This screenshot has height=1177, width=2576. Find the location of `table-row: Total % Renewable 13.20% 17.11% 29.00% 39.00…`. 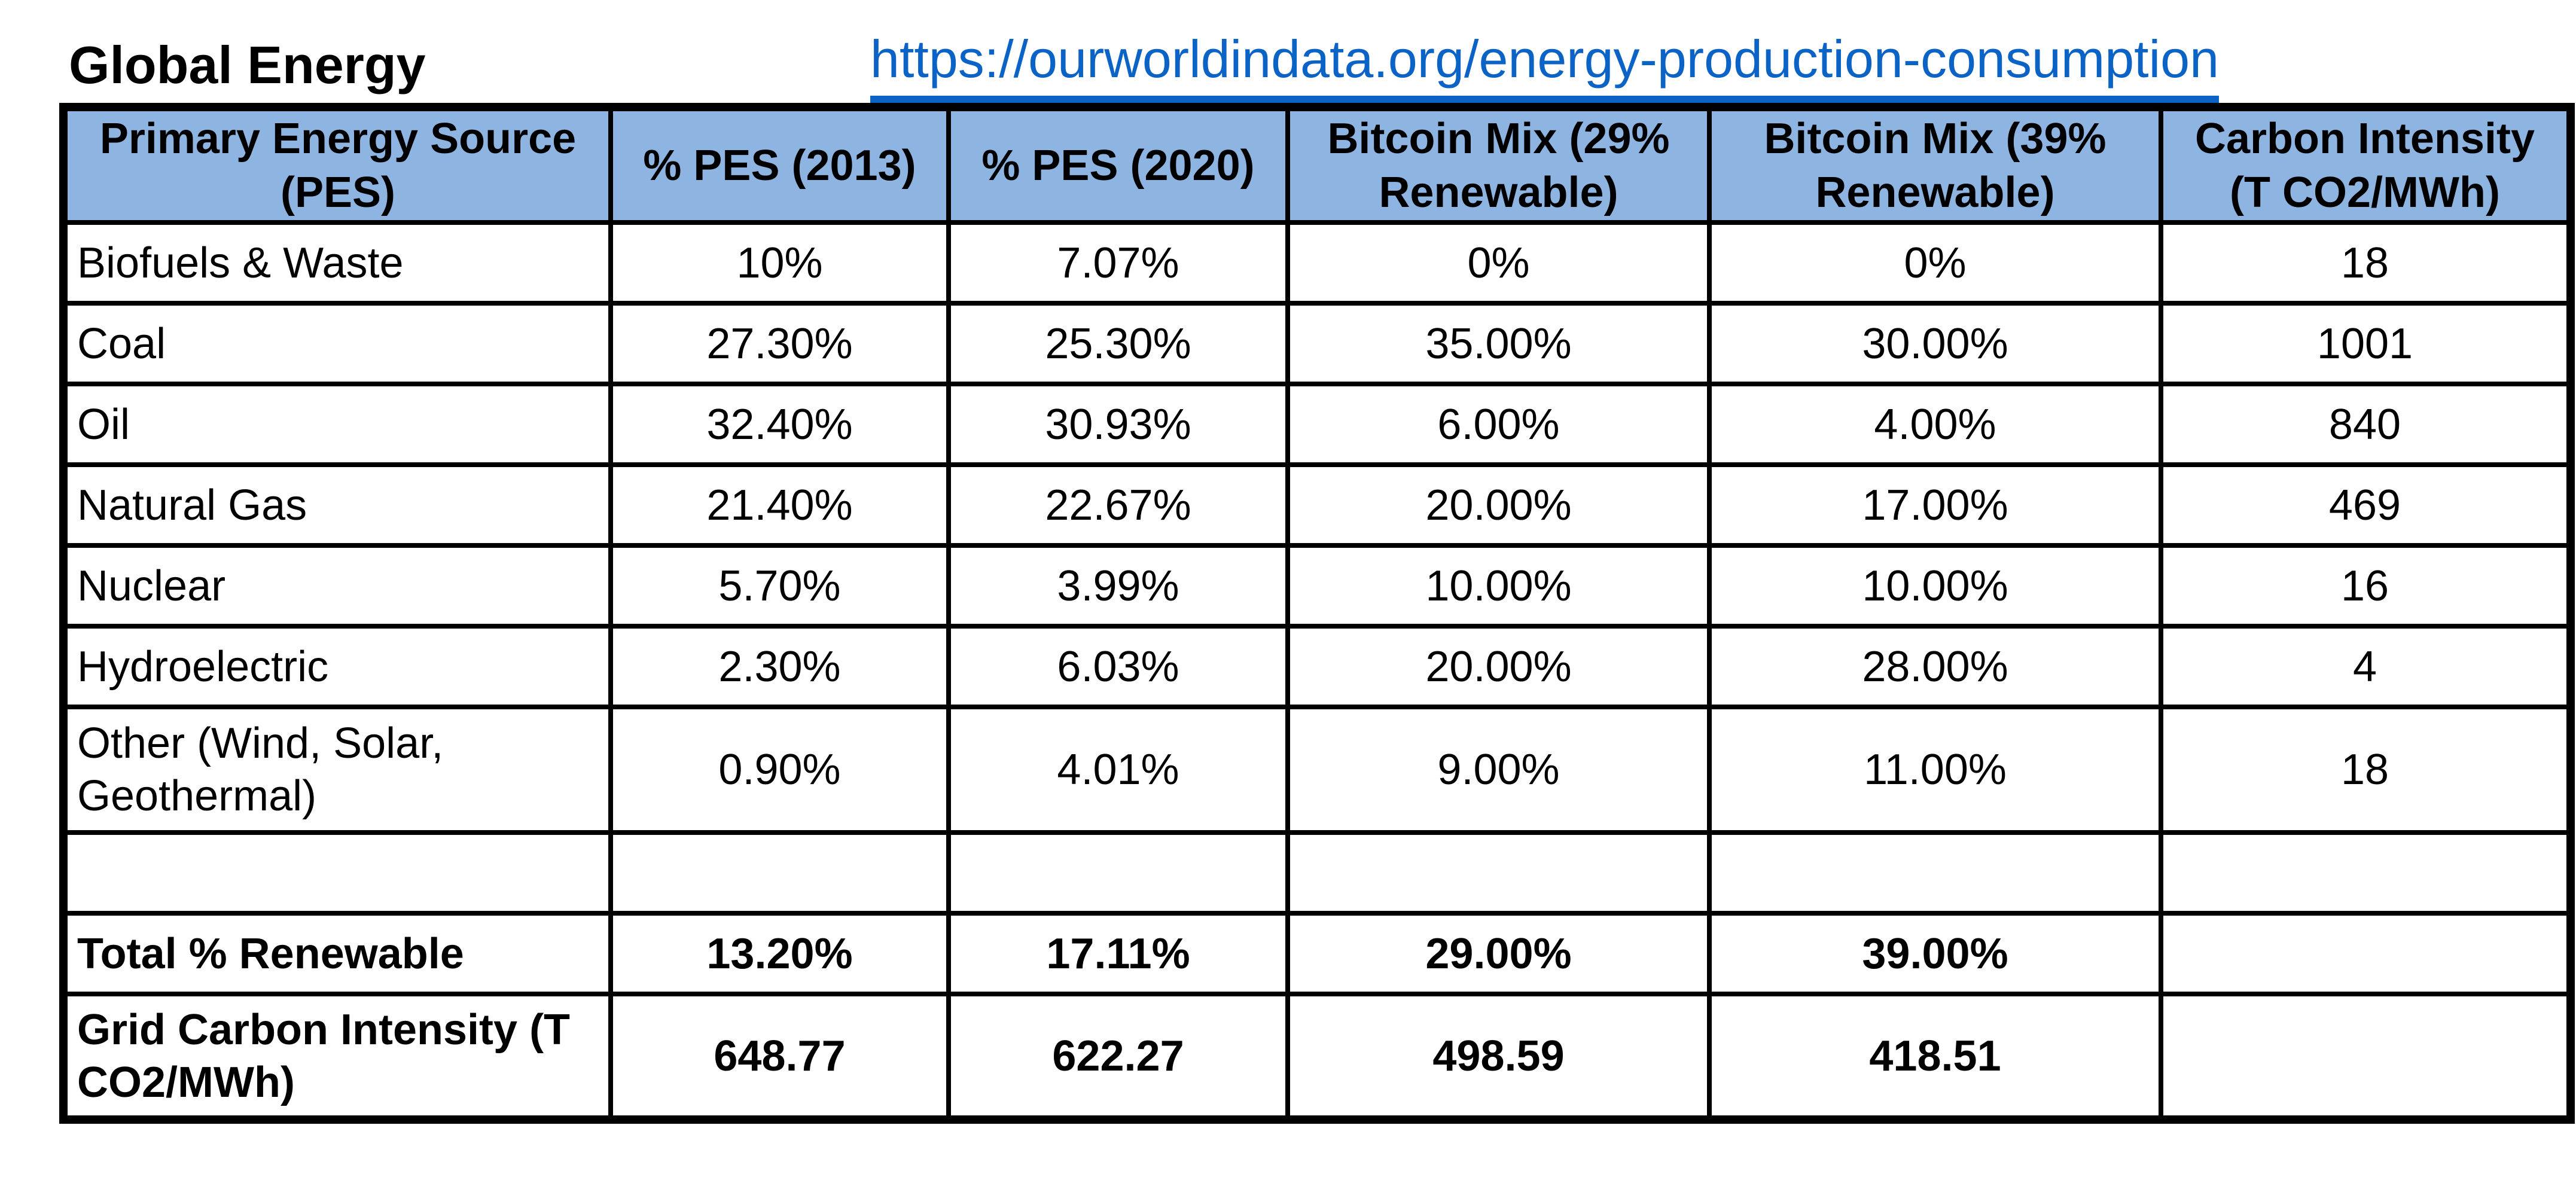

table-row: Total % Renewable 13.20% 17.11% 29.00% 39.00… is located at coordinates (1317, 953).